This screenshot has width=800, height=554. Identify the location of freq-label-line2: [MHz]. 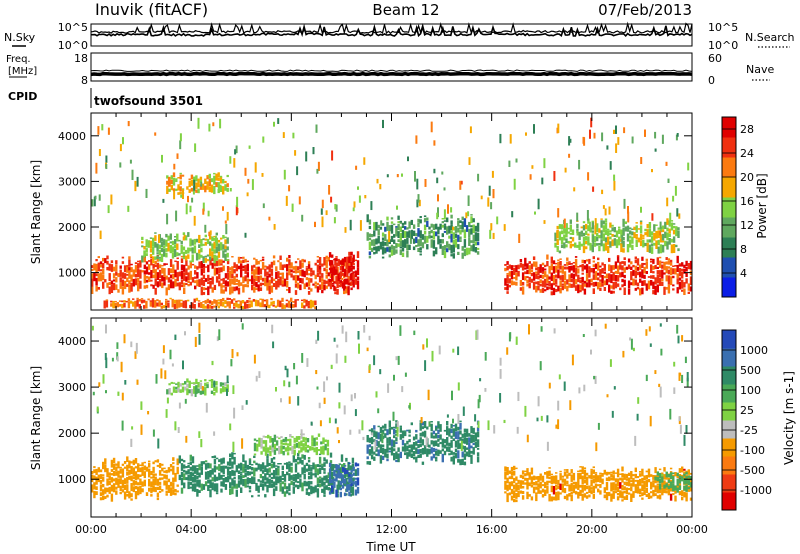
(22, 71).